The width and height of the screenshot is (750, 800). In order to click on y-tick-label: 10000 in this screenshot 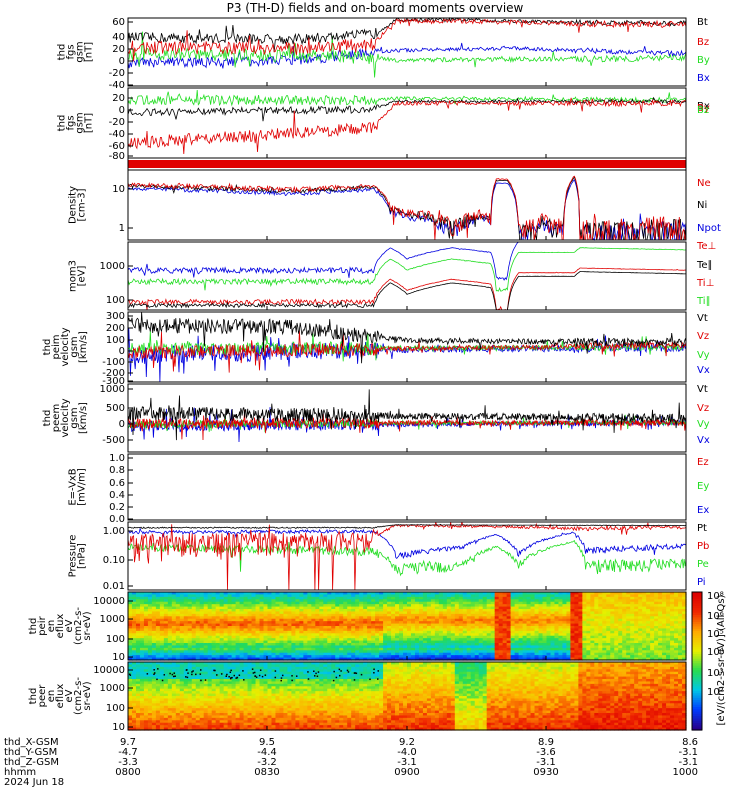, I will do `click(109, 601)`.